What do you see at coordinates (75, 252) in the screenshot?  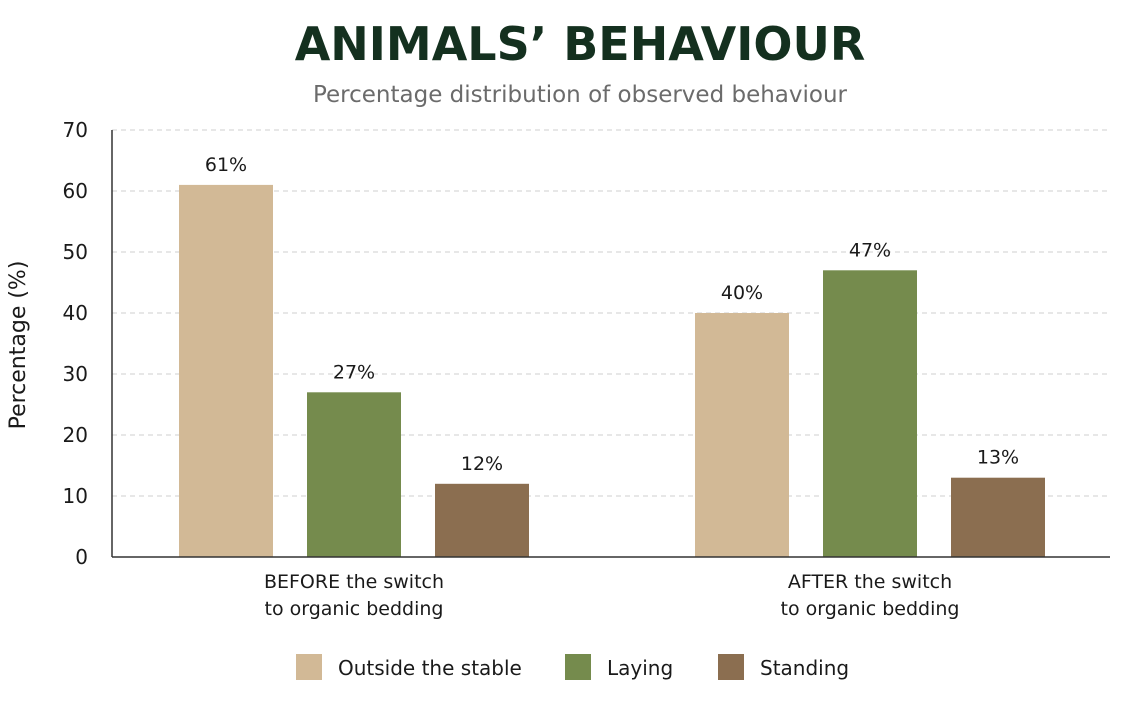 I see `y-tick-label: 50` at bounding box center [75, 252].